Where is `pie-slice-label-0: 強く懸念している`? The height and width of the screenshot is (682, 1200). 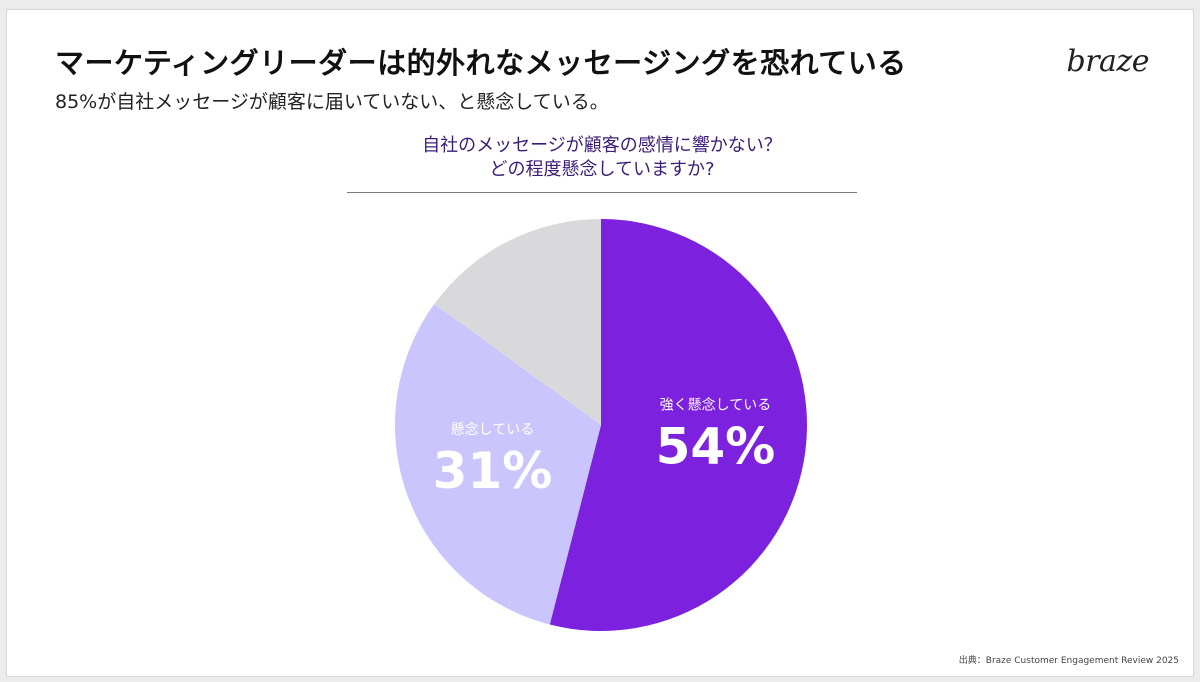
pie-slice-label-0: 強く懸念している is located at coordinates (716, 404).